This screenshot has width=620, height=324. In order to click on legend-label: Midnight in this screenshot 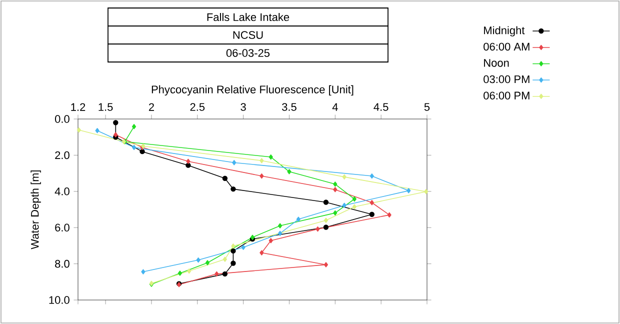, I will do `click(504, 31)`.